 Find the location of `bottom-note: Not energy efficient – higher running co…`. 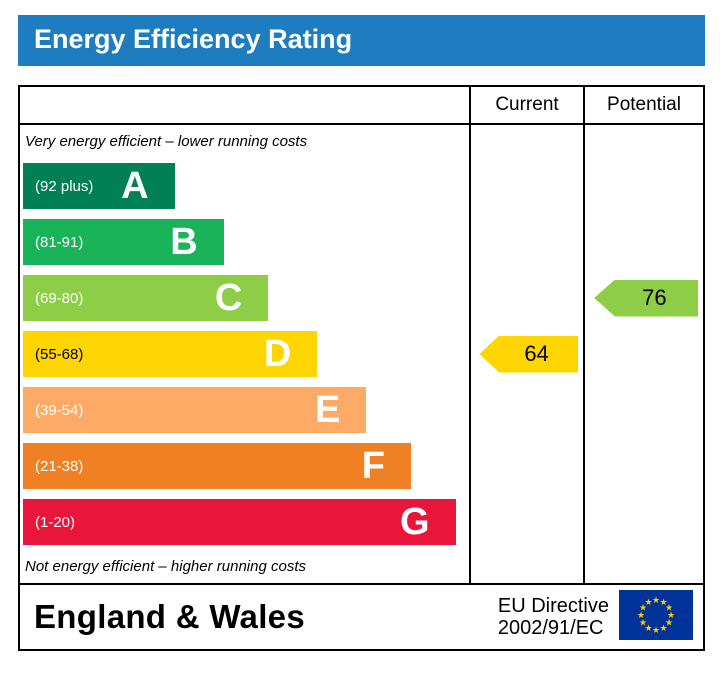

bottom-note: Not energy efficient – higher running co… is located at coordinates (165, 566).